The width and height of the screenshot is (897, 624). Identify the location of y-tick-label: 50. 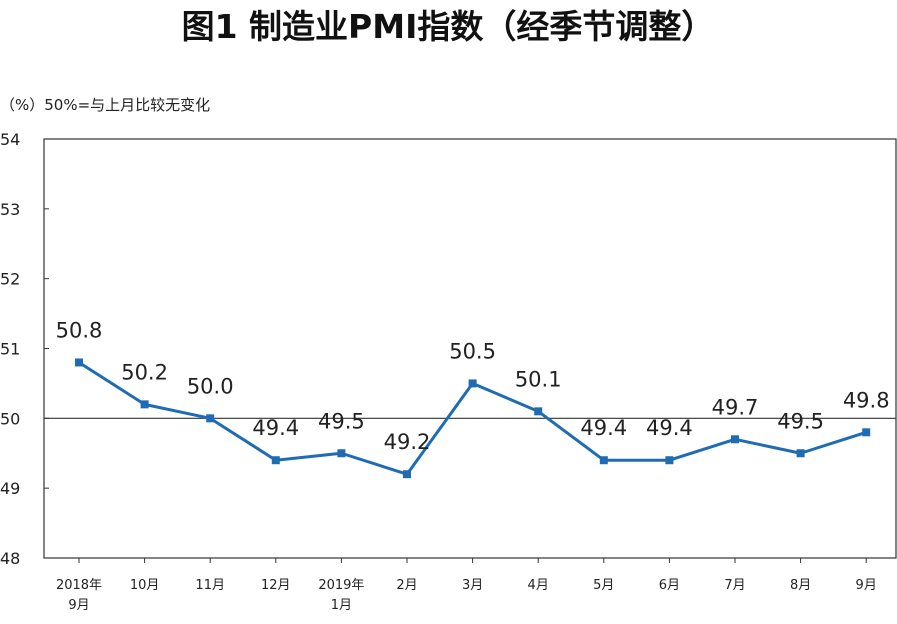
(10, 418).